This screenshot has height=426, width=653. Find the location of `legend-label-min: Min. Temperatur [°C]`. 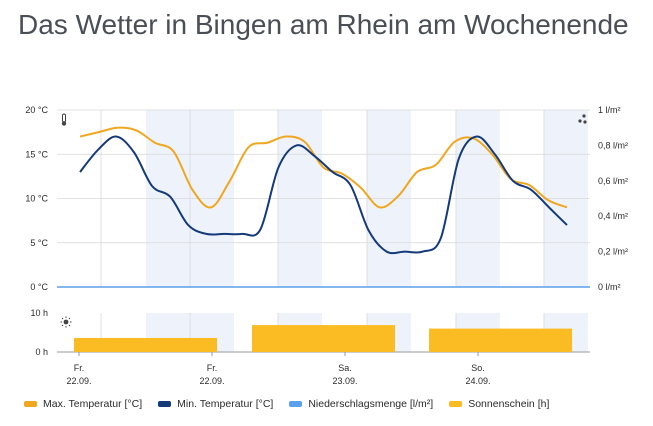

legend-label-min: Min. Temperatur [°C] is located at coordinates (225, 404).